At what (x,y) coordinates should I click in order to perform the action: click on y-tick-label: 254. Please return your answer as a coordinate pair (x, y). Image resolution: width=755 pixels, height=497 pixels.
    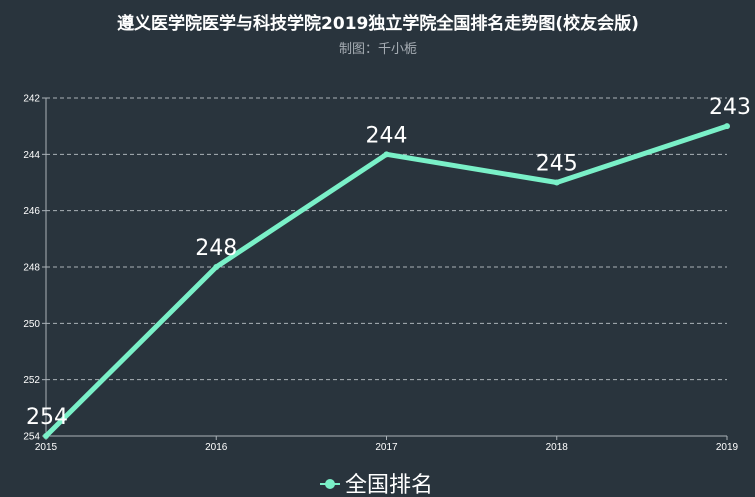
    Looking at the image, I should click on (31, 437).